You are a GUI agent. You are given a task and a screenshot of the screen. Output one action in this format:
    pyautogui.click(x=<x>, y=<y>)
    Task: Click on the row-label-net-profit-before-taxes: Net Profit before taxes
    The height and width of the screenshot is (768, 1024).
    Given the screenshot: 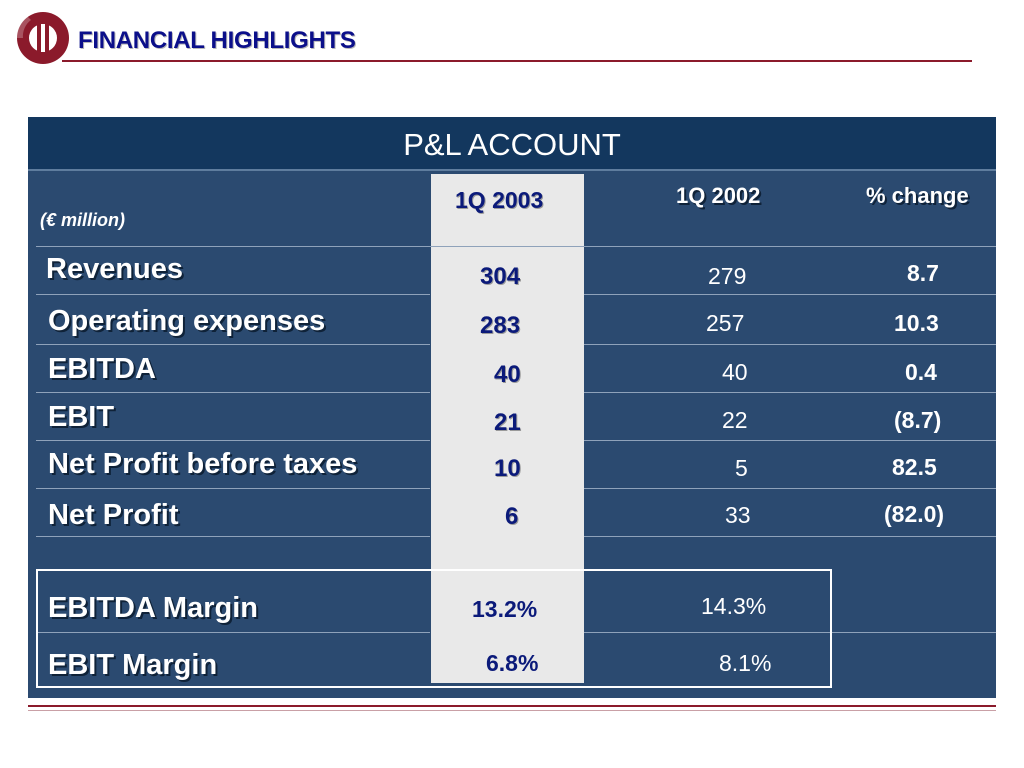 What is the action you would take?
    pyautogui.click(x=203, y=464)
    